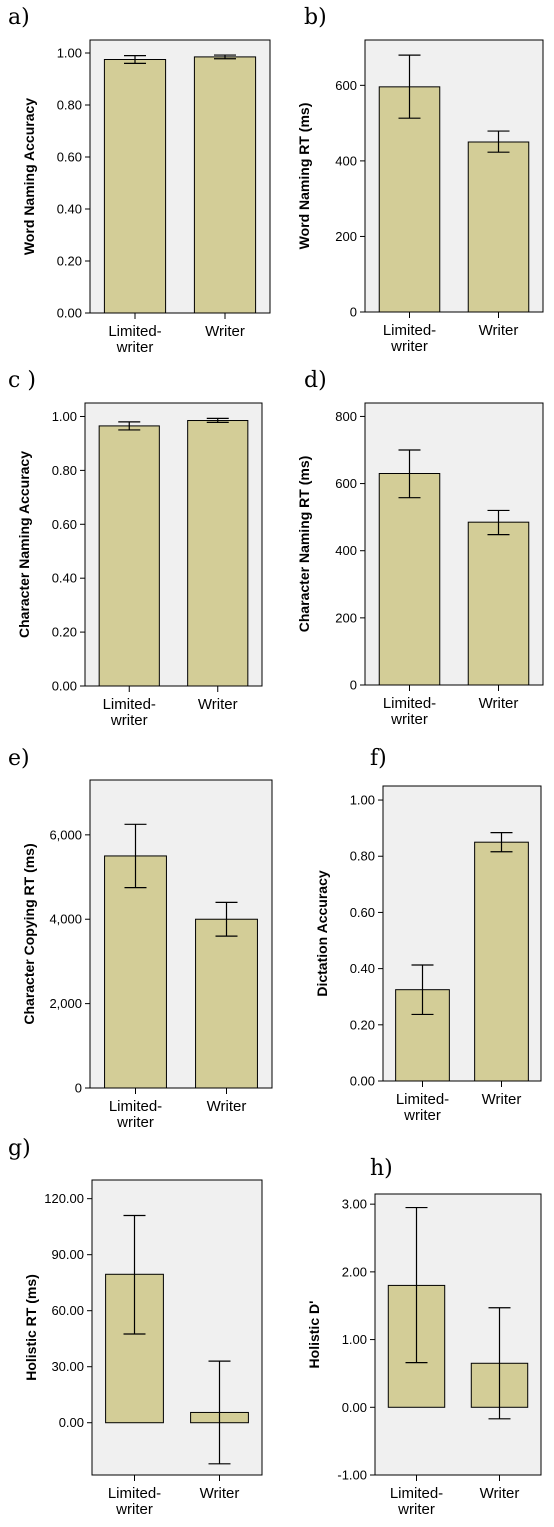 This screenshot has width=554, height=1527. What do you see at coordinates (67, 1254) in the screenshot?
I see `chart-g-ytick-label: 90.00` at bounding box center [67, 1254].